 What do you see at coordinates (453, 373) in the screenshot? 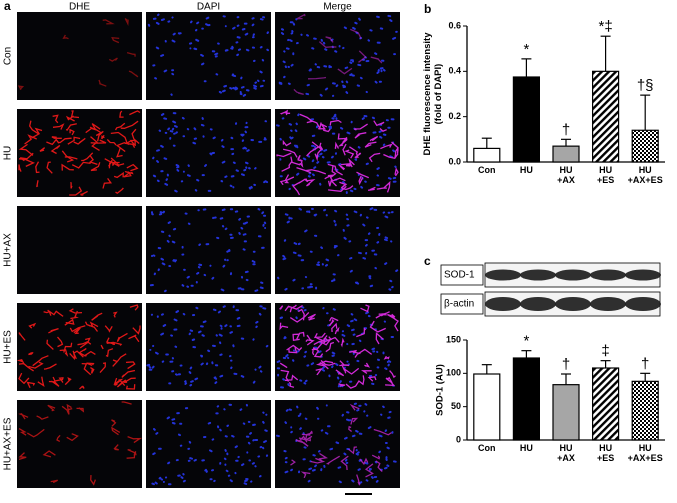
I see `y-tick-label: 100` at bounding box center [453, 373].